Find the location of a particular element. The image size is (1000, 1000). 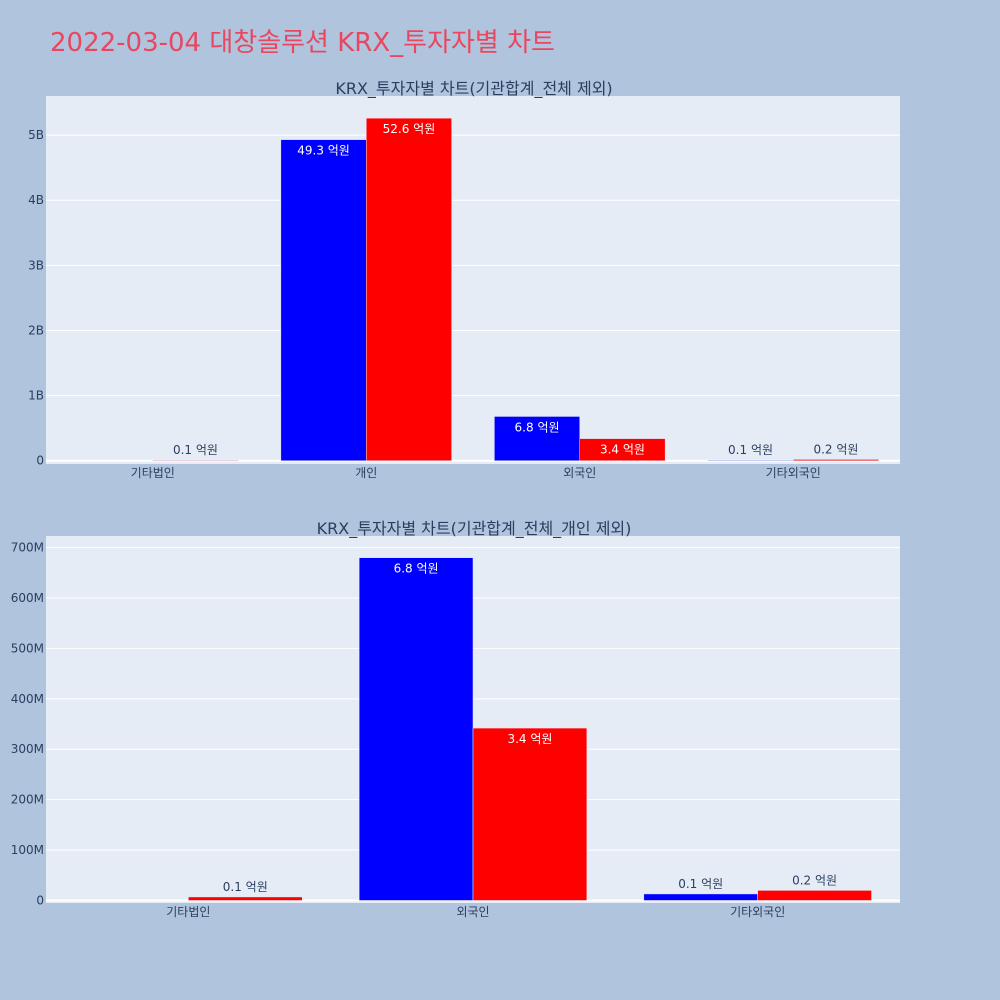

y-tick-label: 3B is located at coordinates (36, 265).